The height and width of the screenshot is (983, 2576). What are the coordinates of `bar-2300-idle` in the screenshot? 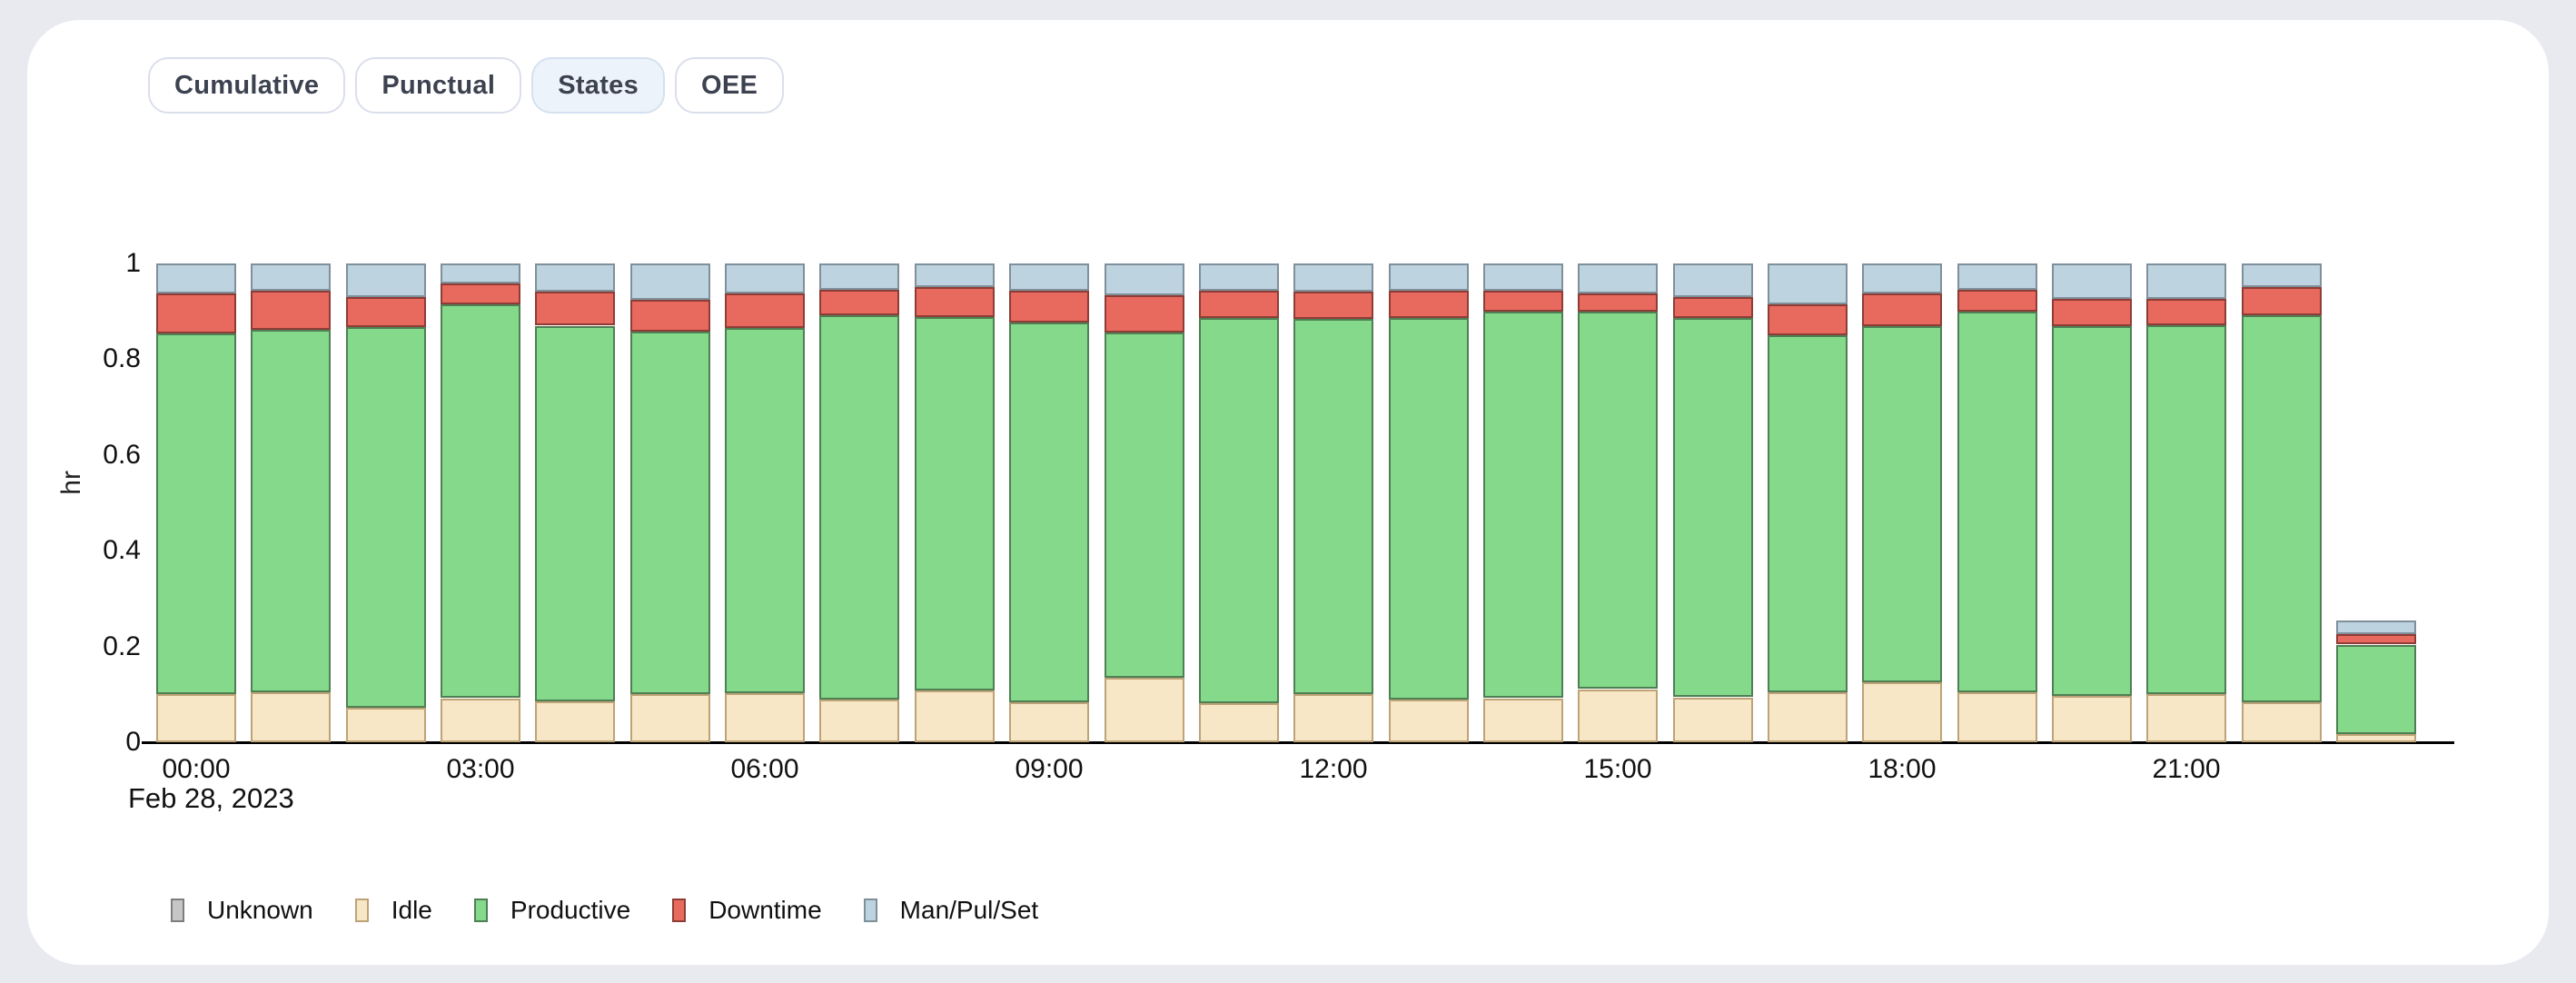 It's located at (2376, 737).